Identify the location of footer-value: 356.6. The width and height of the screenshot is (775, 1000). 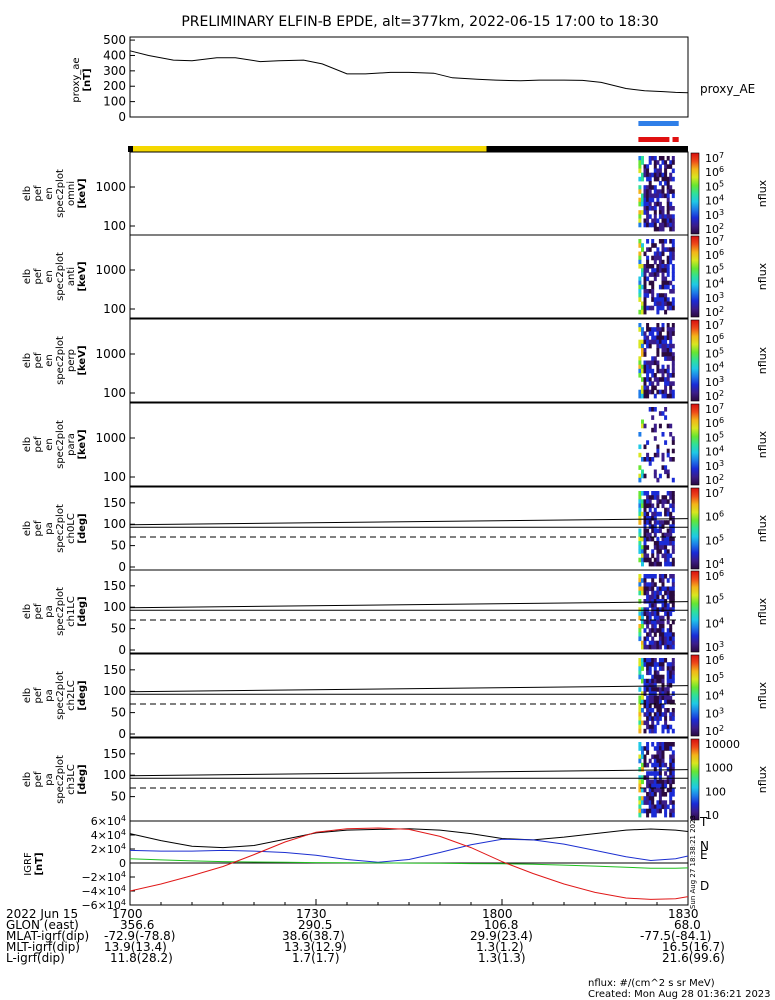
(137, 925).